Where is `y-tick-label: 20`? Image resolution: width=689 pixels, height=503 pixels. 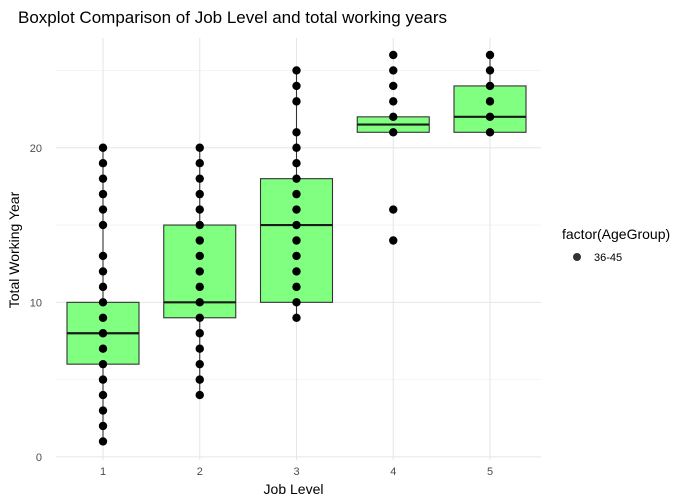
y-tick-label: 20 is located at coordinates (36, 149).